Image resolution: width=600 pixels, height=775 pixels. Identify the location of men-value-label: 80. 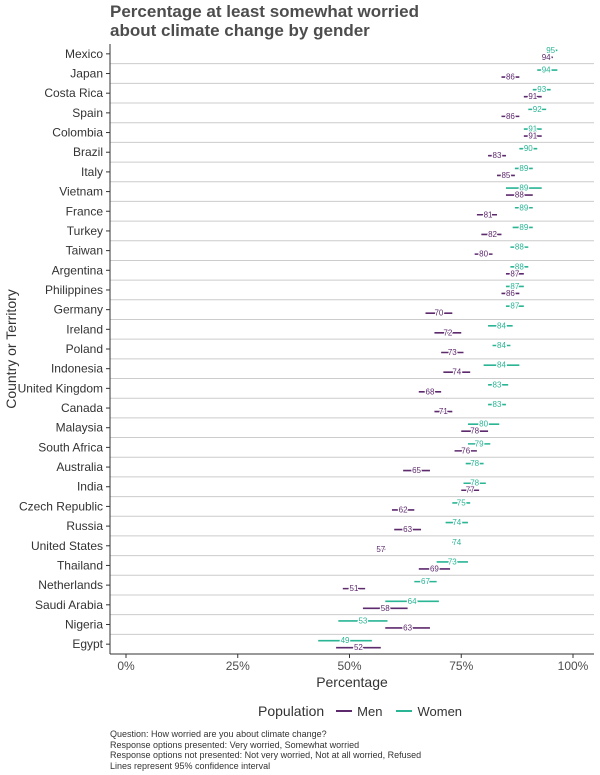
(483, 254).